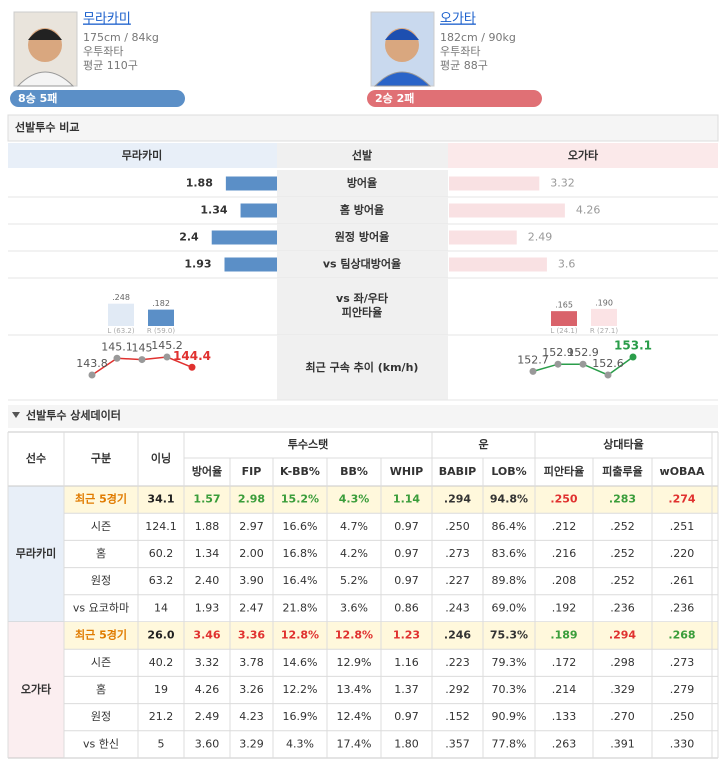 The height and width of the screenshot is (763, 726). Describe the element at coordinates (406, 662) in the screenshot. I see `cell-value: 1.16` at that location.